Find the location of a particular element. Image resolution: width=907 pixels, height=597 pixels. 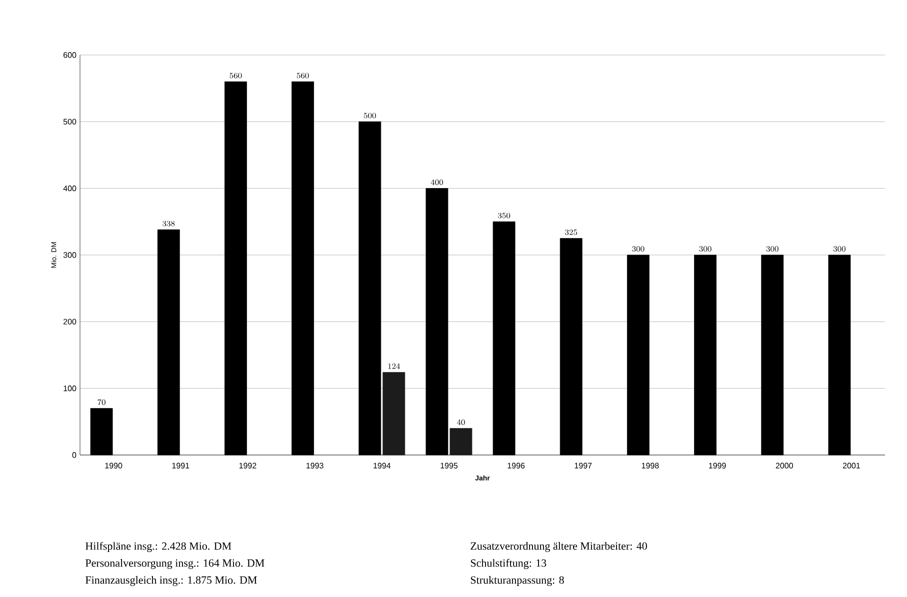

text: Hilfspläne insg.: 2.428 Mio. DM is located at coordinates (159, 547).